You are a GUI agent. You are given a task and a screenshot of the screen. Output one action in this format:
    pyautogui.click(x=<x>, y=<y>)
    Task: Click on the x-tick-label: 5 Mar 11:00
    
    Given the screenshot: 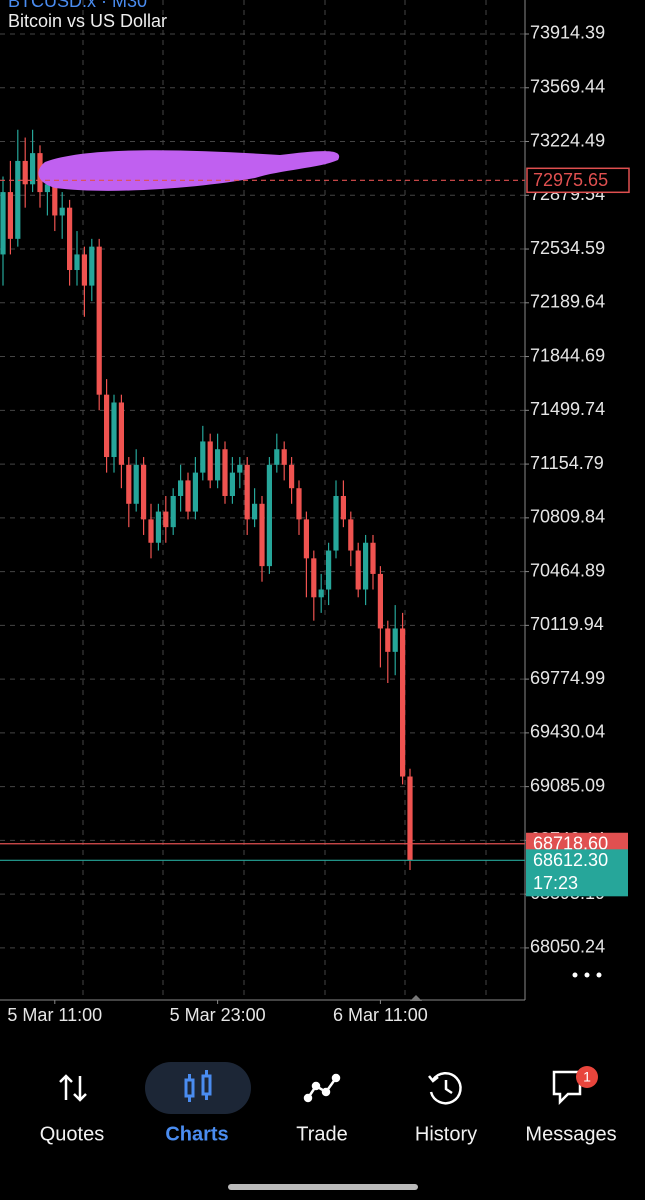 What is the action you would take?
    pyautogui.click(x=54, y=1015)
    